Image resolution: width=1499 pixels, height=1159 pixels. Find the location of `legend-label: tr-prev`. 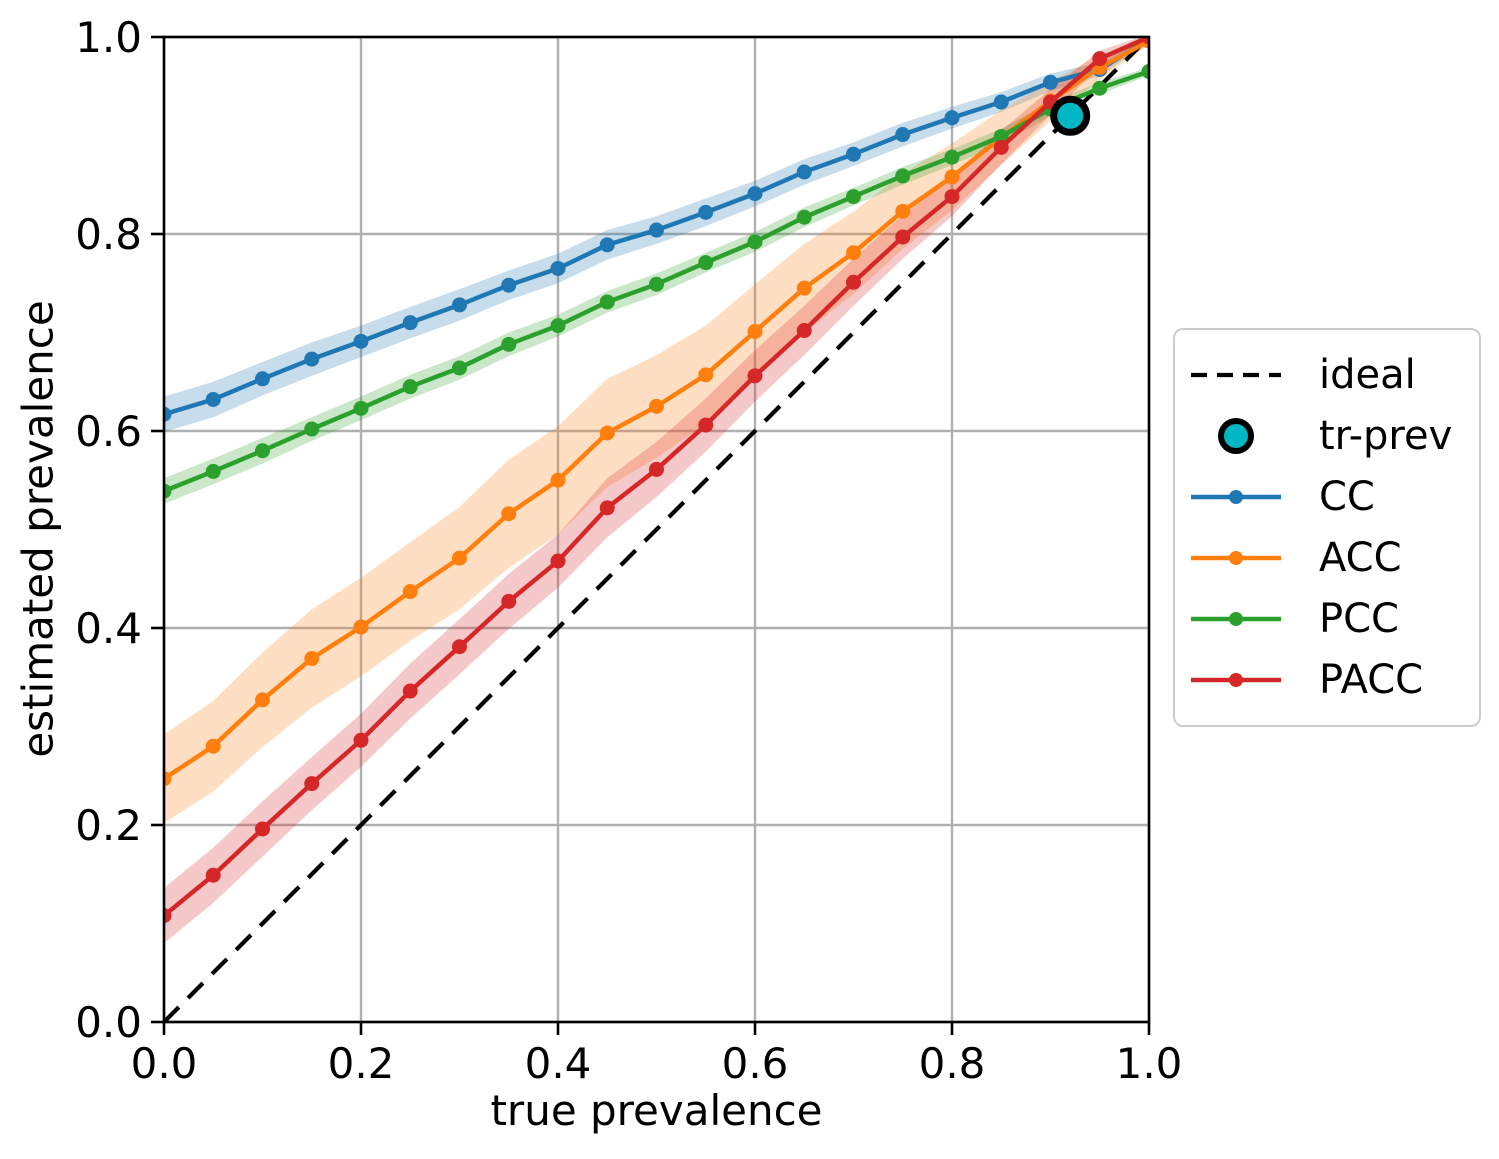

legend-label: tr-prev is located at coordinates (1386, 436).